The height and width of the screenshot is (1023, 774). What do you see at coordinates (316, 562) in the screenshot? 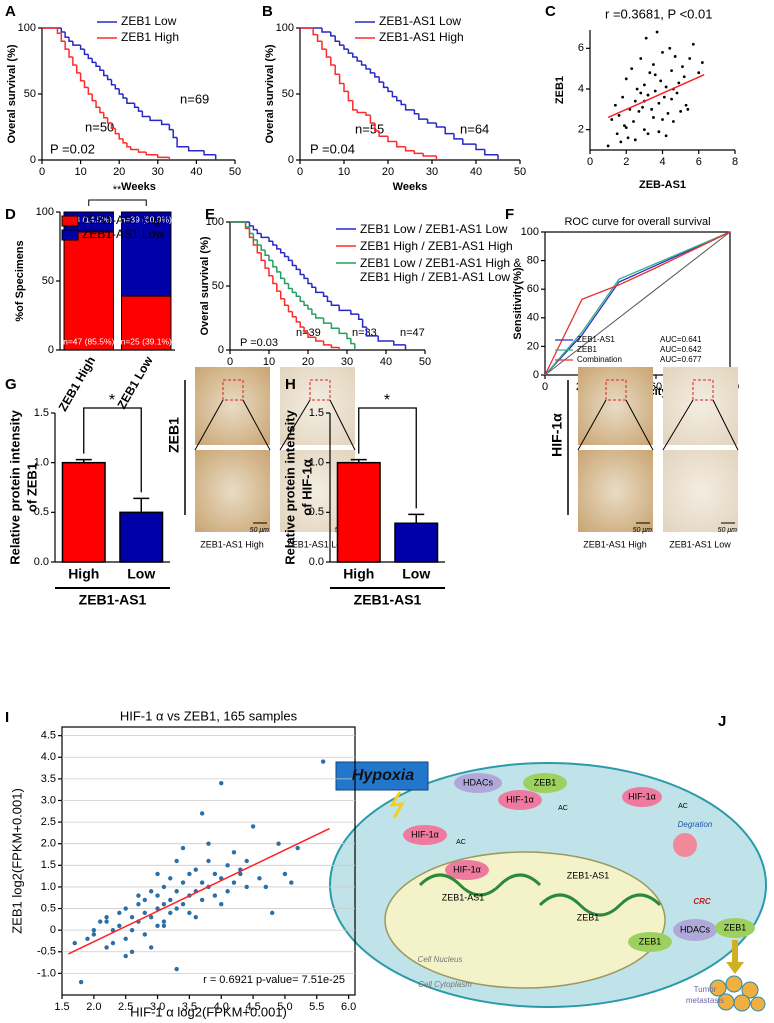
I see `y-tick-label: 0.0` at bounding box center [316, 562].